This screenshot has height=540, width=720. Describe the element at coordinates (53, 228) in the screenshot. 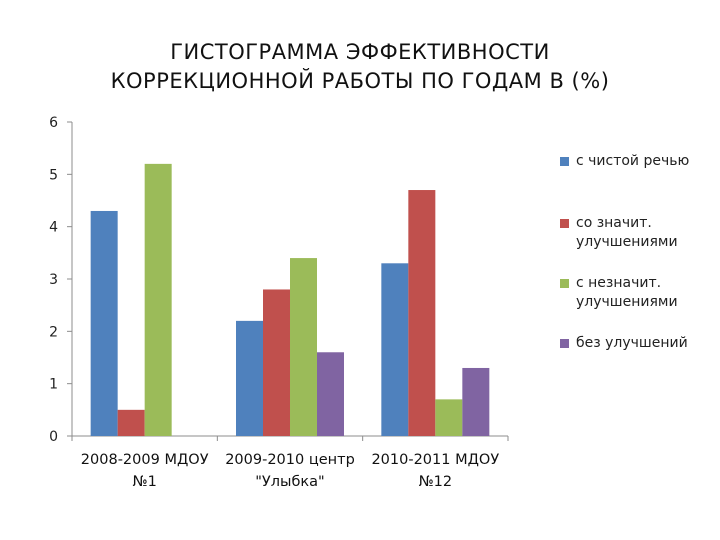

I see `y-tick-label: 4` at that location.